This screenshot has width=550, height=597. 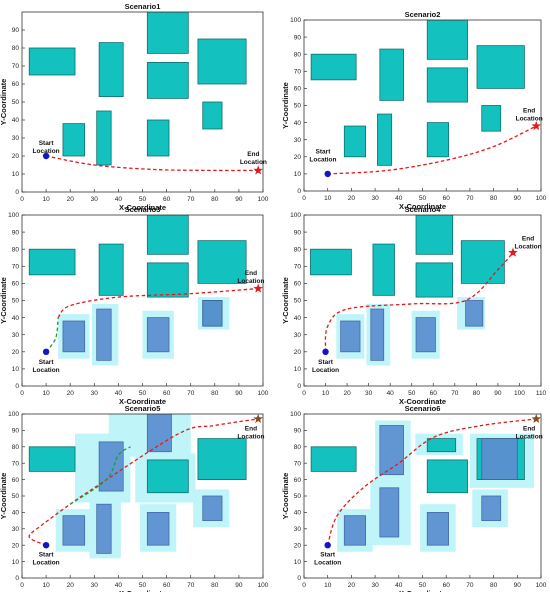 What do you see at coordinates (251, 428) in the screenshot?
I see `end-label-line: End` at bounding box center [251, 428].